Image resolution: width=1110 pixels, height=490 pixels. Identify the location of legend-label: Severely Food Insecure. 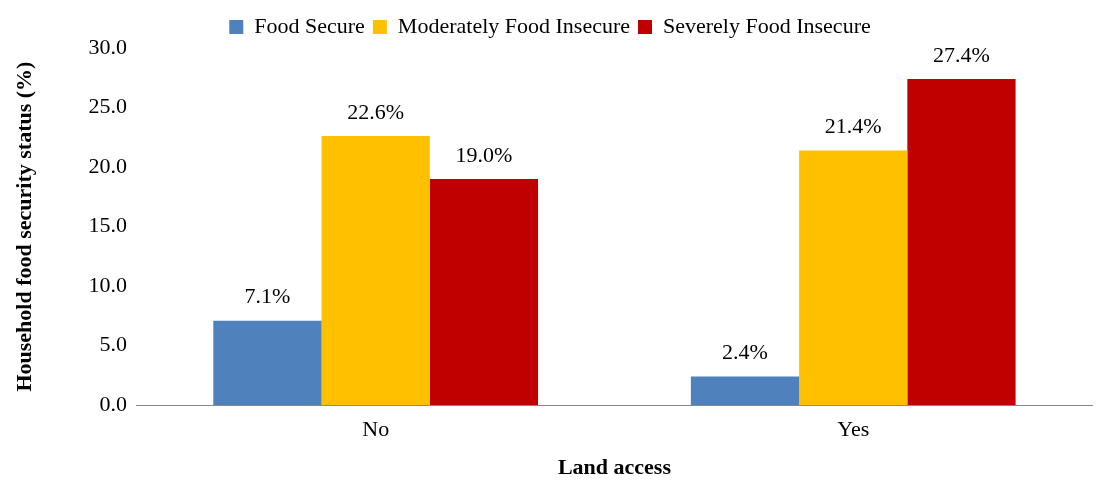
(767, 25).